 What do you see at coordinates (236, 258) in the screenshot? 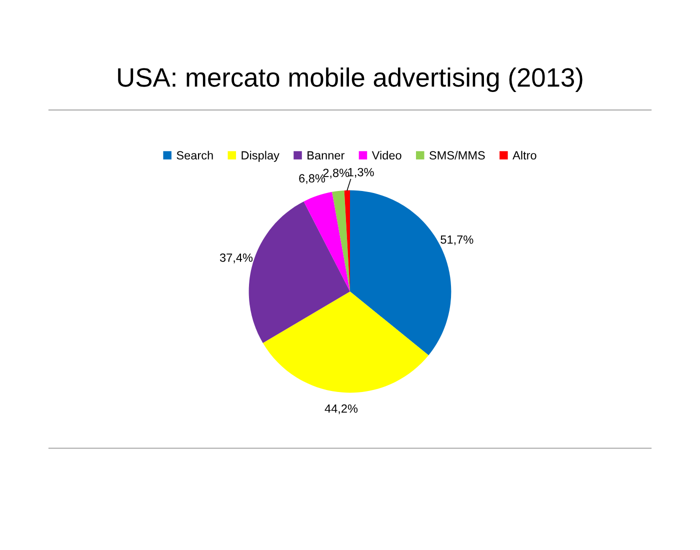
I see `data-label: 37,4%` at bounding box center [236, 258].